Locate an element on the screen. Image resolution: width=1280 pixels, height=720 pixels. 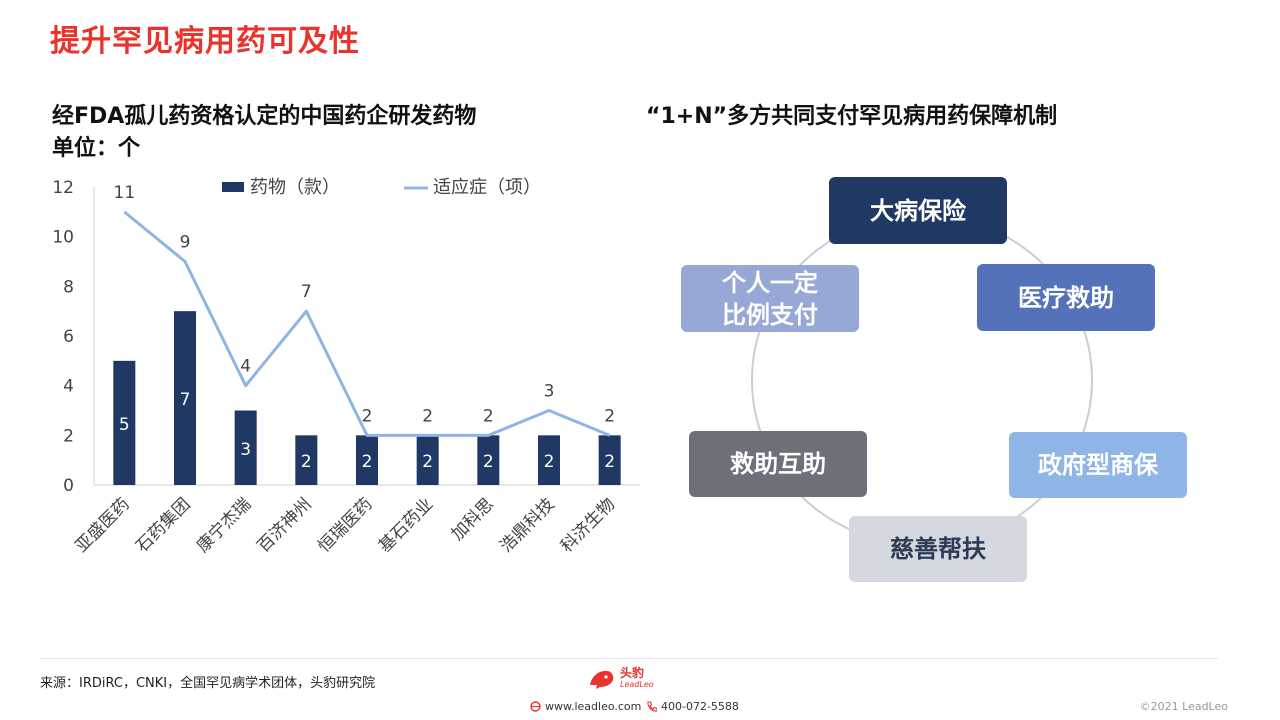
phone-icon is located at coordinates (652, 706).